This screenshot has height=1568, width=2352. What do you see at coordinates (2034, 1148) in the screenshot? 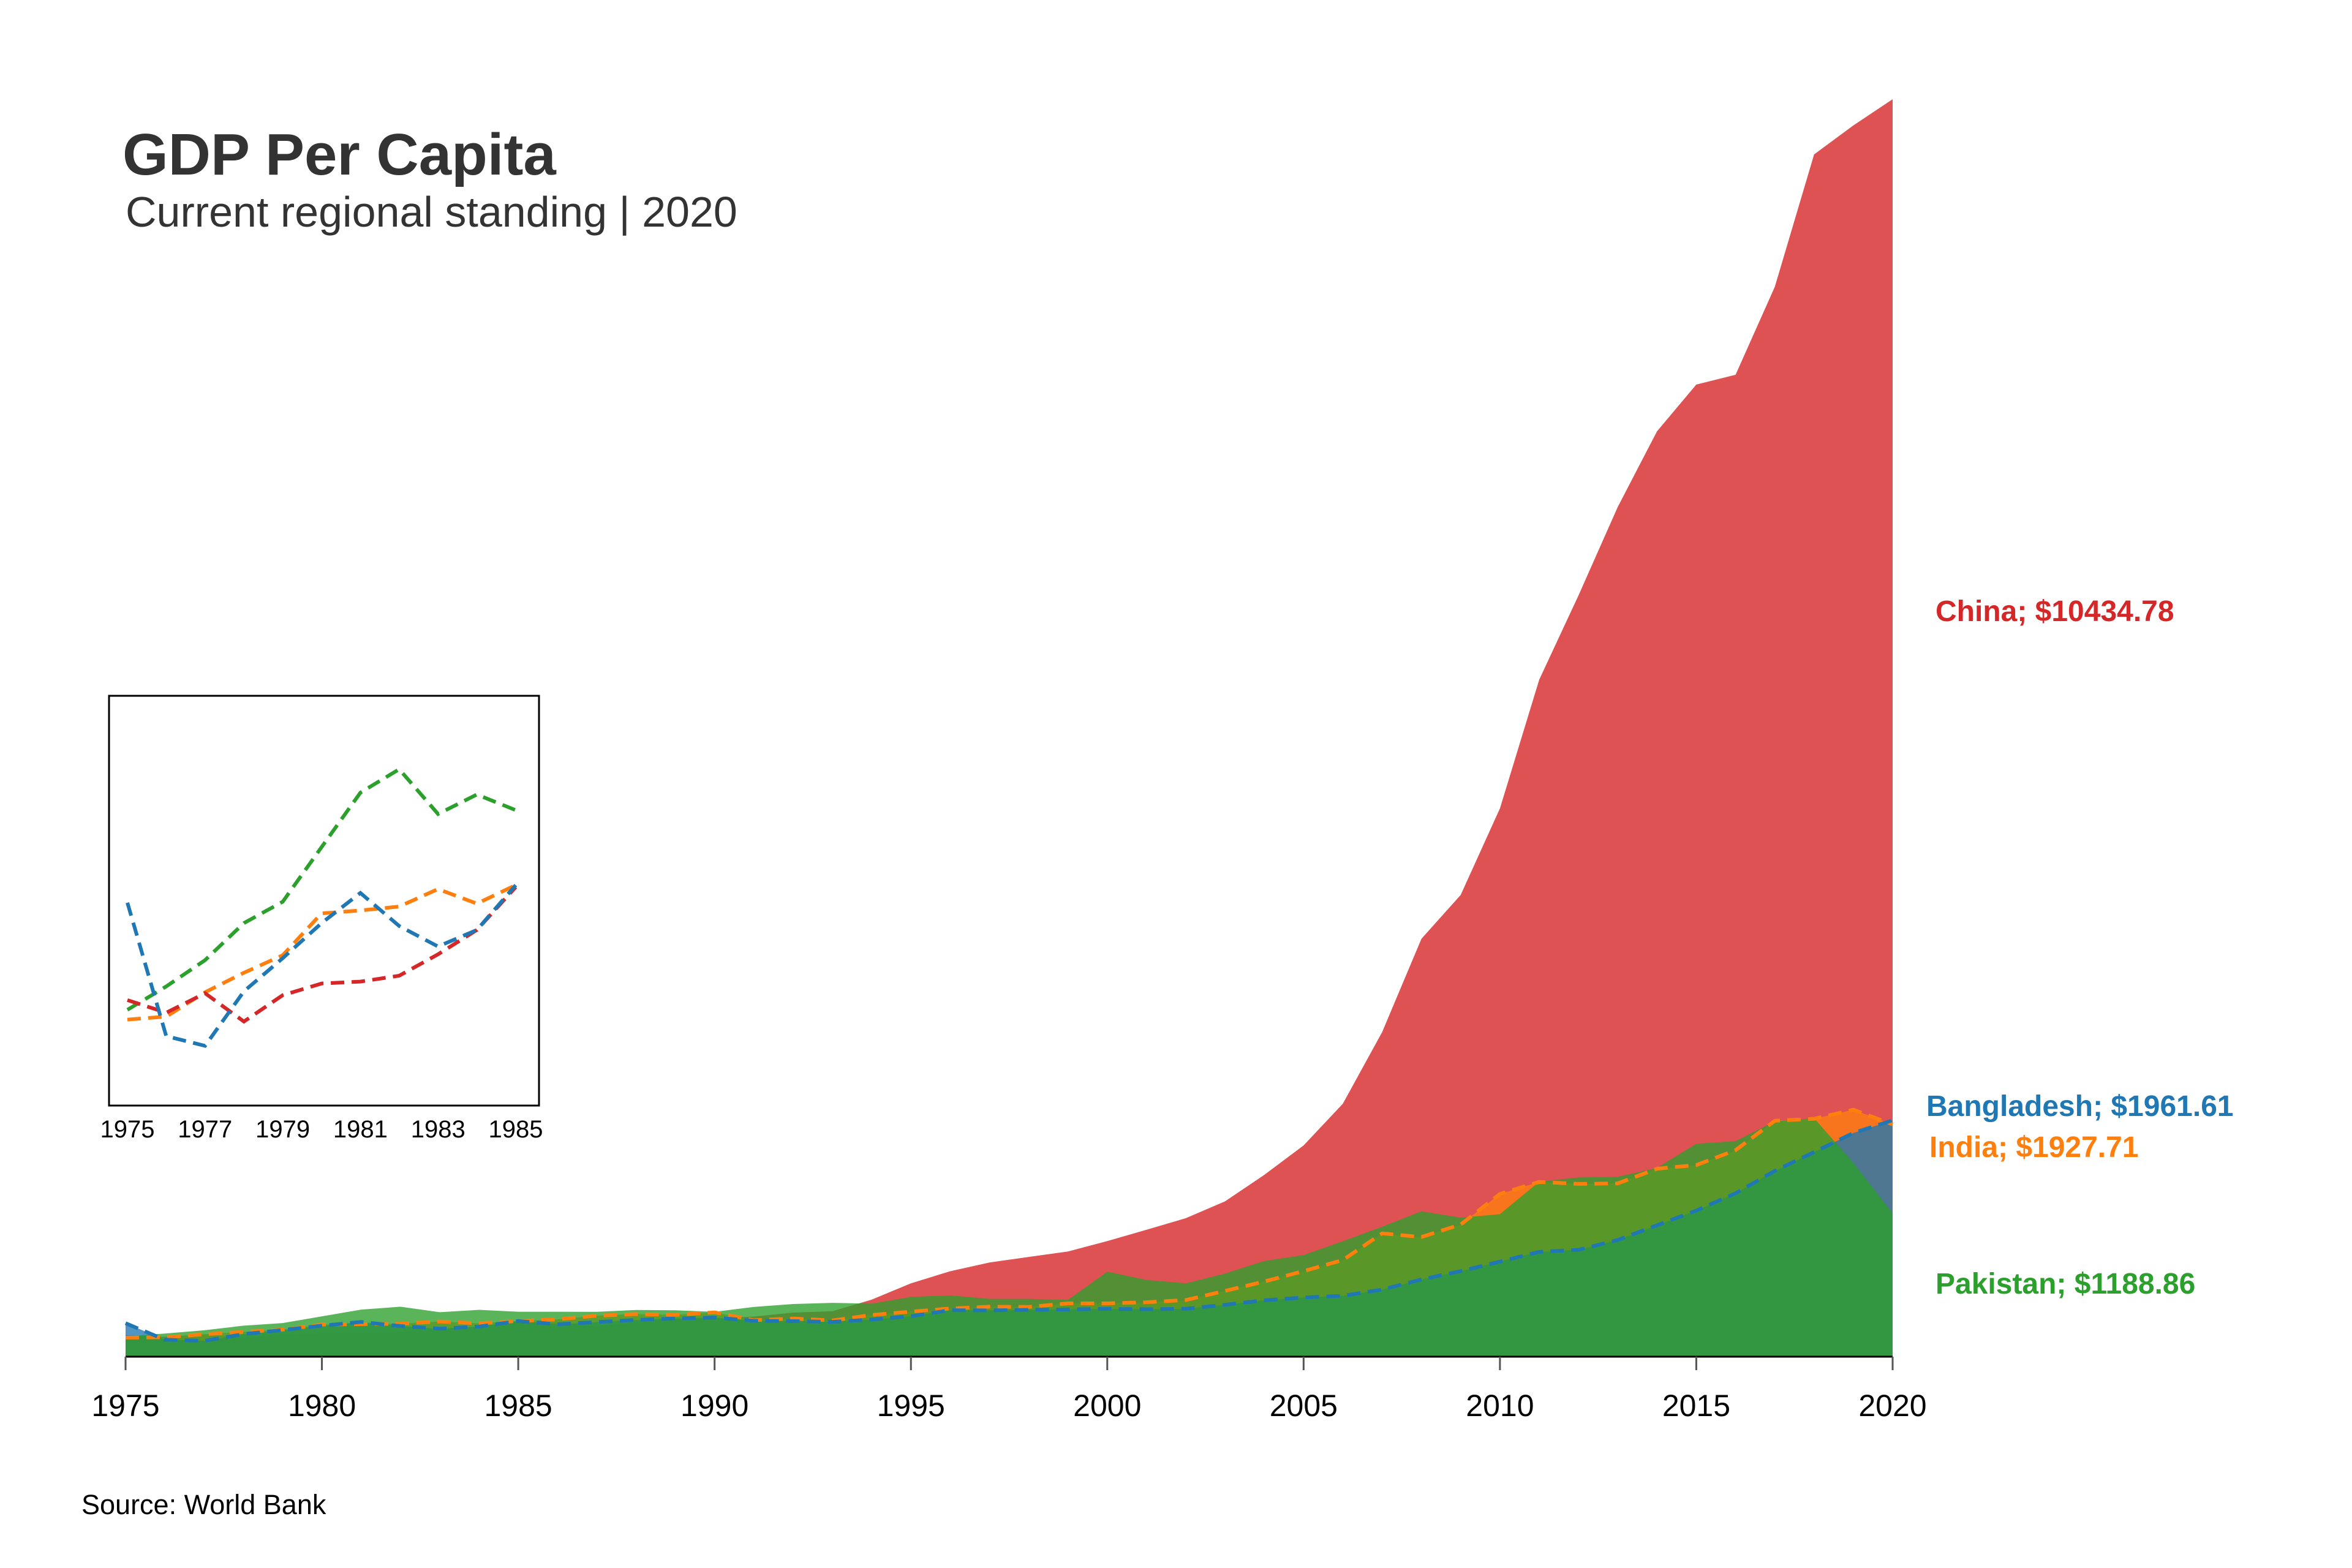
I see `india-end-label: India; $1927.71` at bounding box center [2034, 1148].